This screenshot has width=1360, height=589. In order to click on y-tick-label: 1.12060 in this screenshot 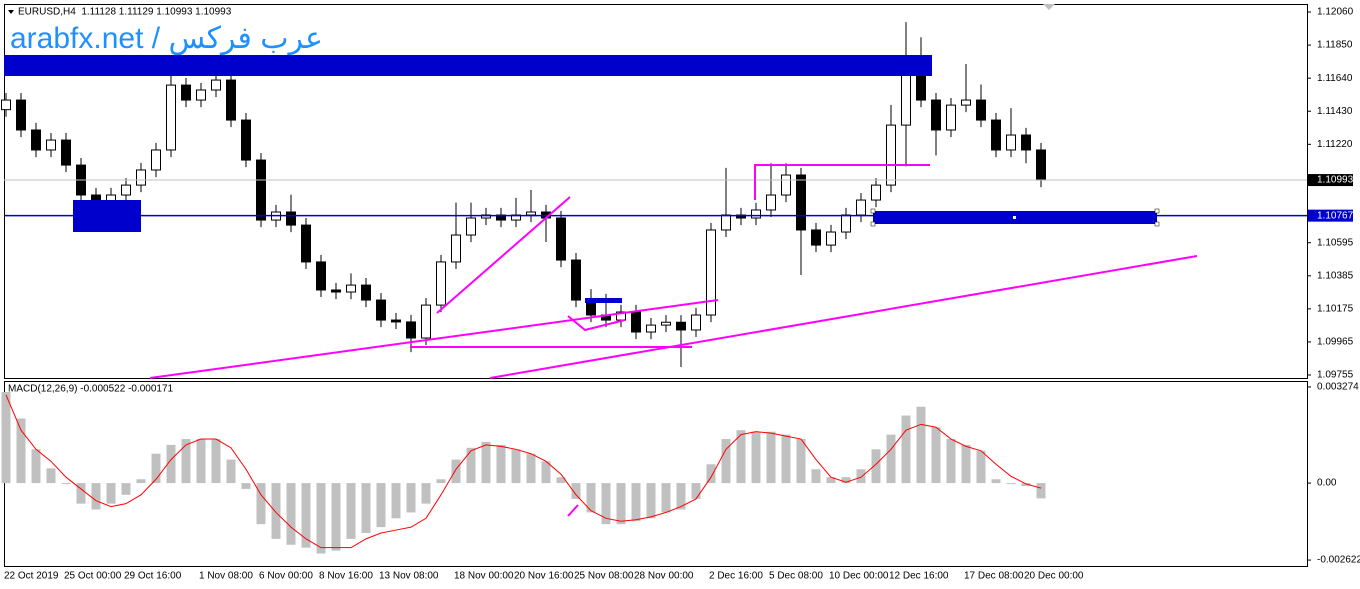, I will do `click(1335, 12)`.